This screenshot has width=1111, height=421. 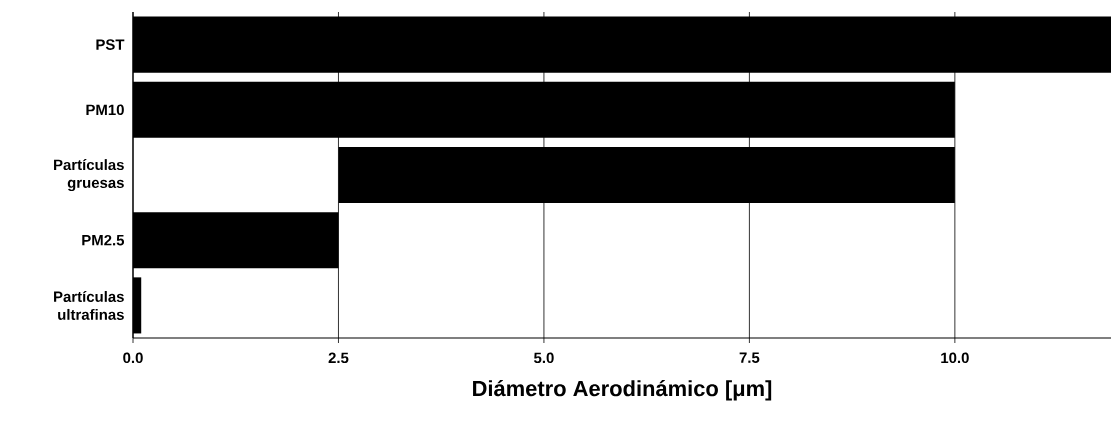 I want to click on x-tick-label: 5.0, so click(x=544, y=358).